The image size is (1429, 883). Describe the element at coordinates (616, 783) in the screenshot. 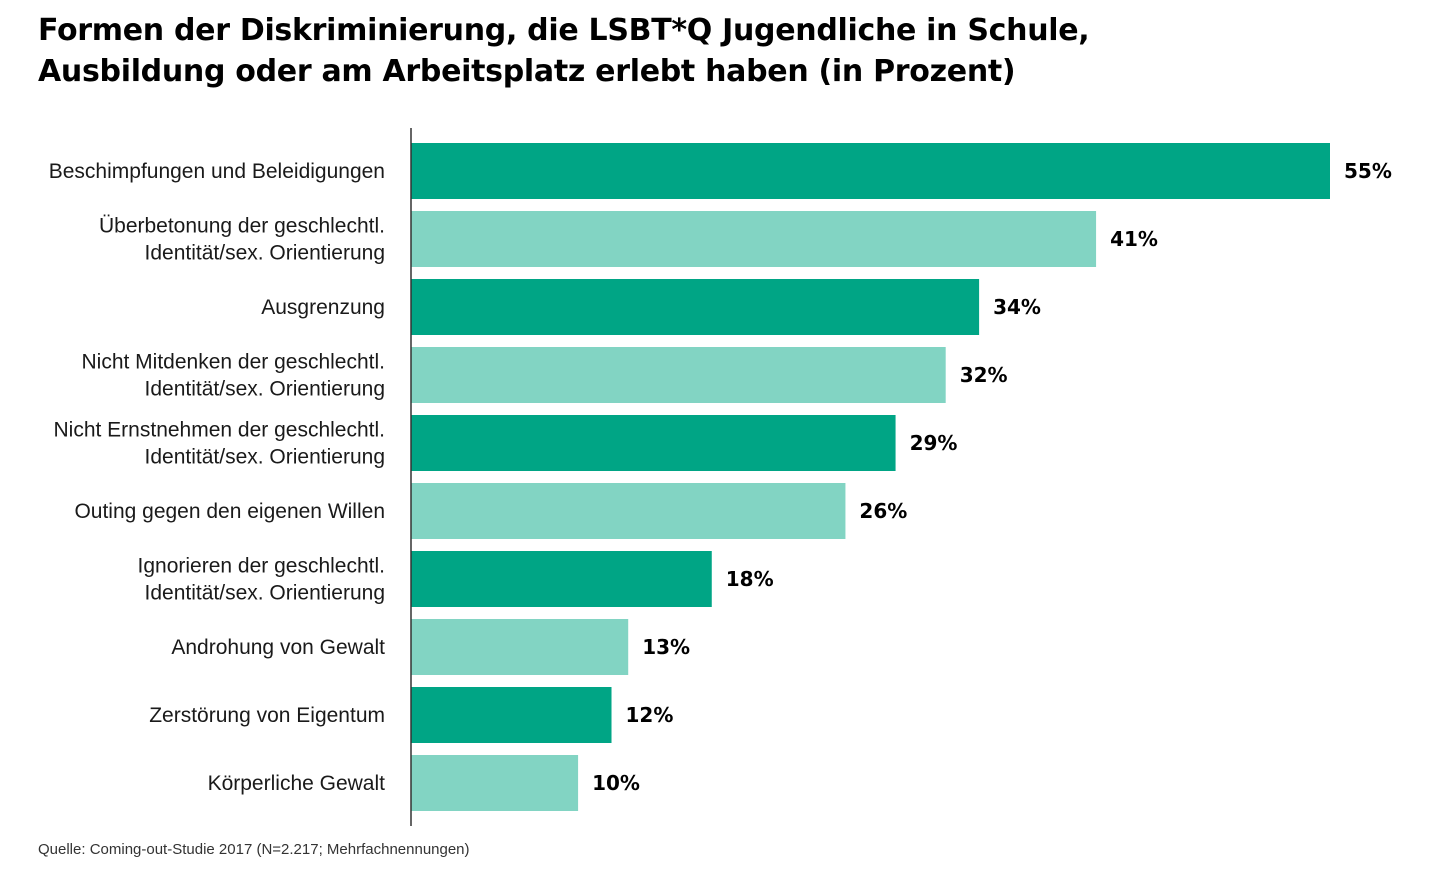

I see `value-label-10: 10%` at that location.